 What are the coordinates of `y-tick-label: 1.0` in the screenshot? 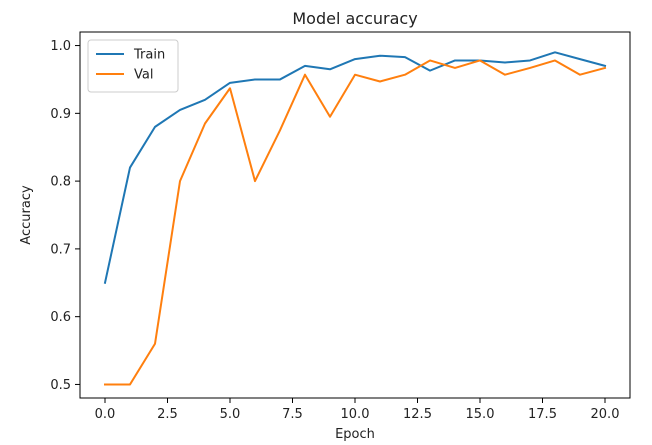 It's located at (60, 46).